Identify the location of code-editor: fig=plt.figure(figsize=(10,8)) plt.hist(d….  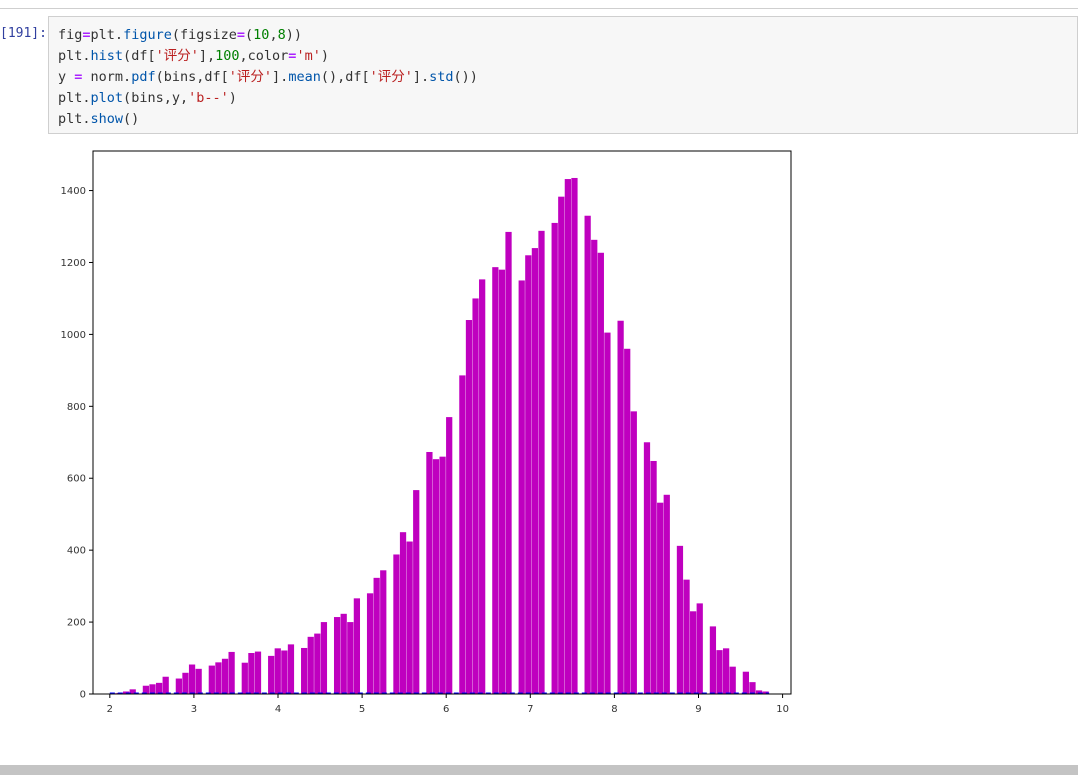
(268, 77).